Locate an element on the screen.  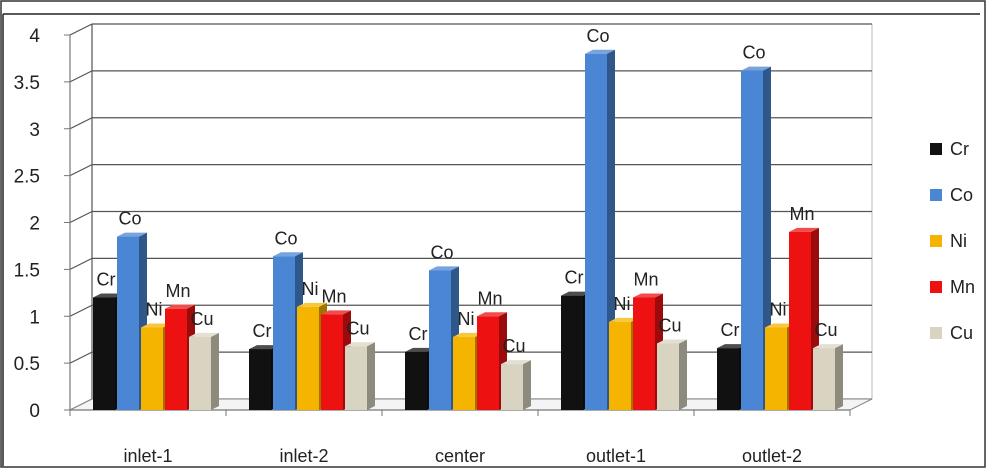
y-tick-label: 1 is located at coordinates (34, 317).